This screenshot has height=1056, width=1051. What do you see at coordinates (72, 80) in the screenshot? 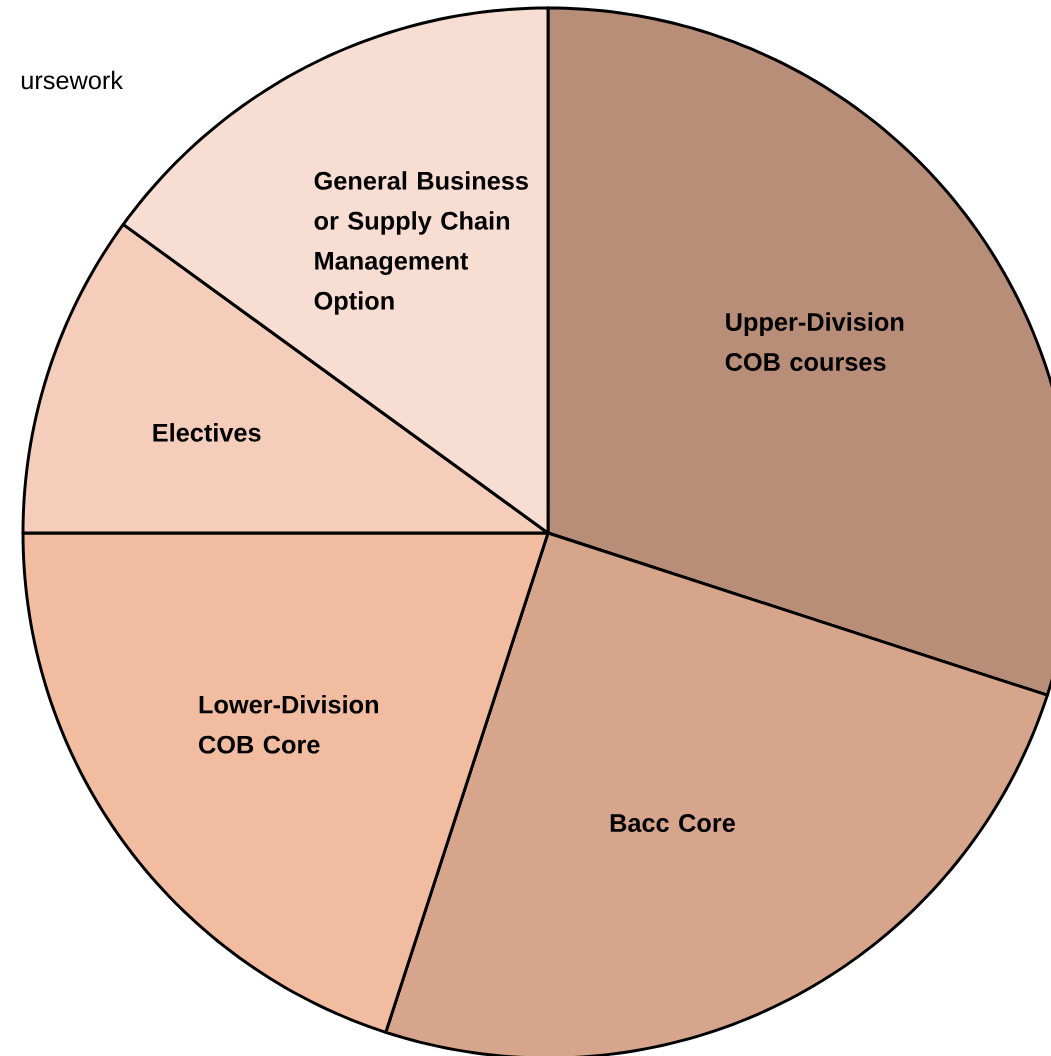
I see `text: ursework` at bounding box center [72, 80].